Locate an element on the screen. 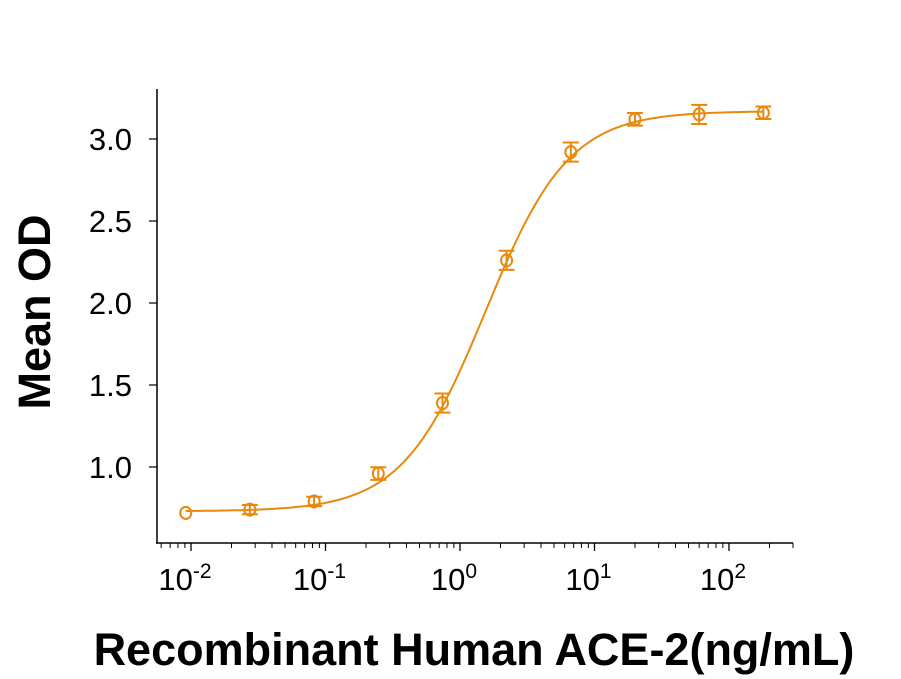 The width and height of the screenshot is (901, 679). x-tick-exponent: 0 is located at coordinates (471, 571).